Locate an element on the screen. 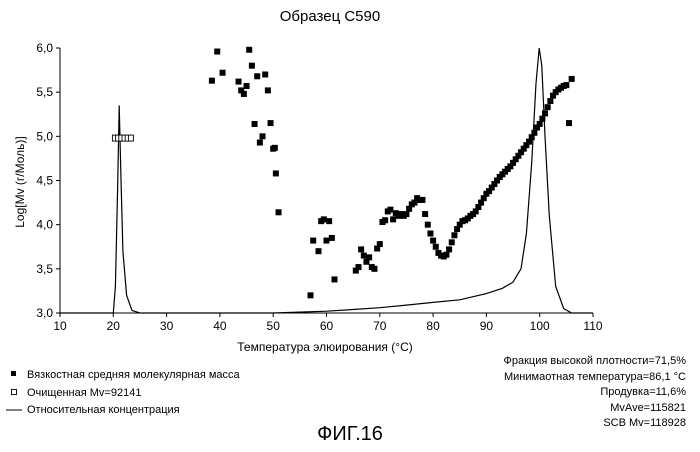 Image resolution: width=700 pixels, height=452 pixels. y-tick-label: 4,5 is located at coordinates (44, 181).